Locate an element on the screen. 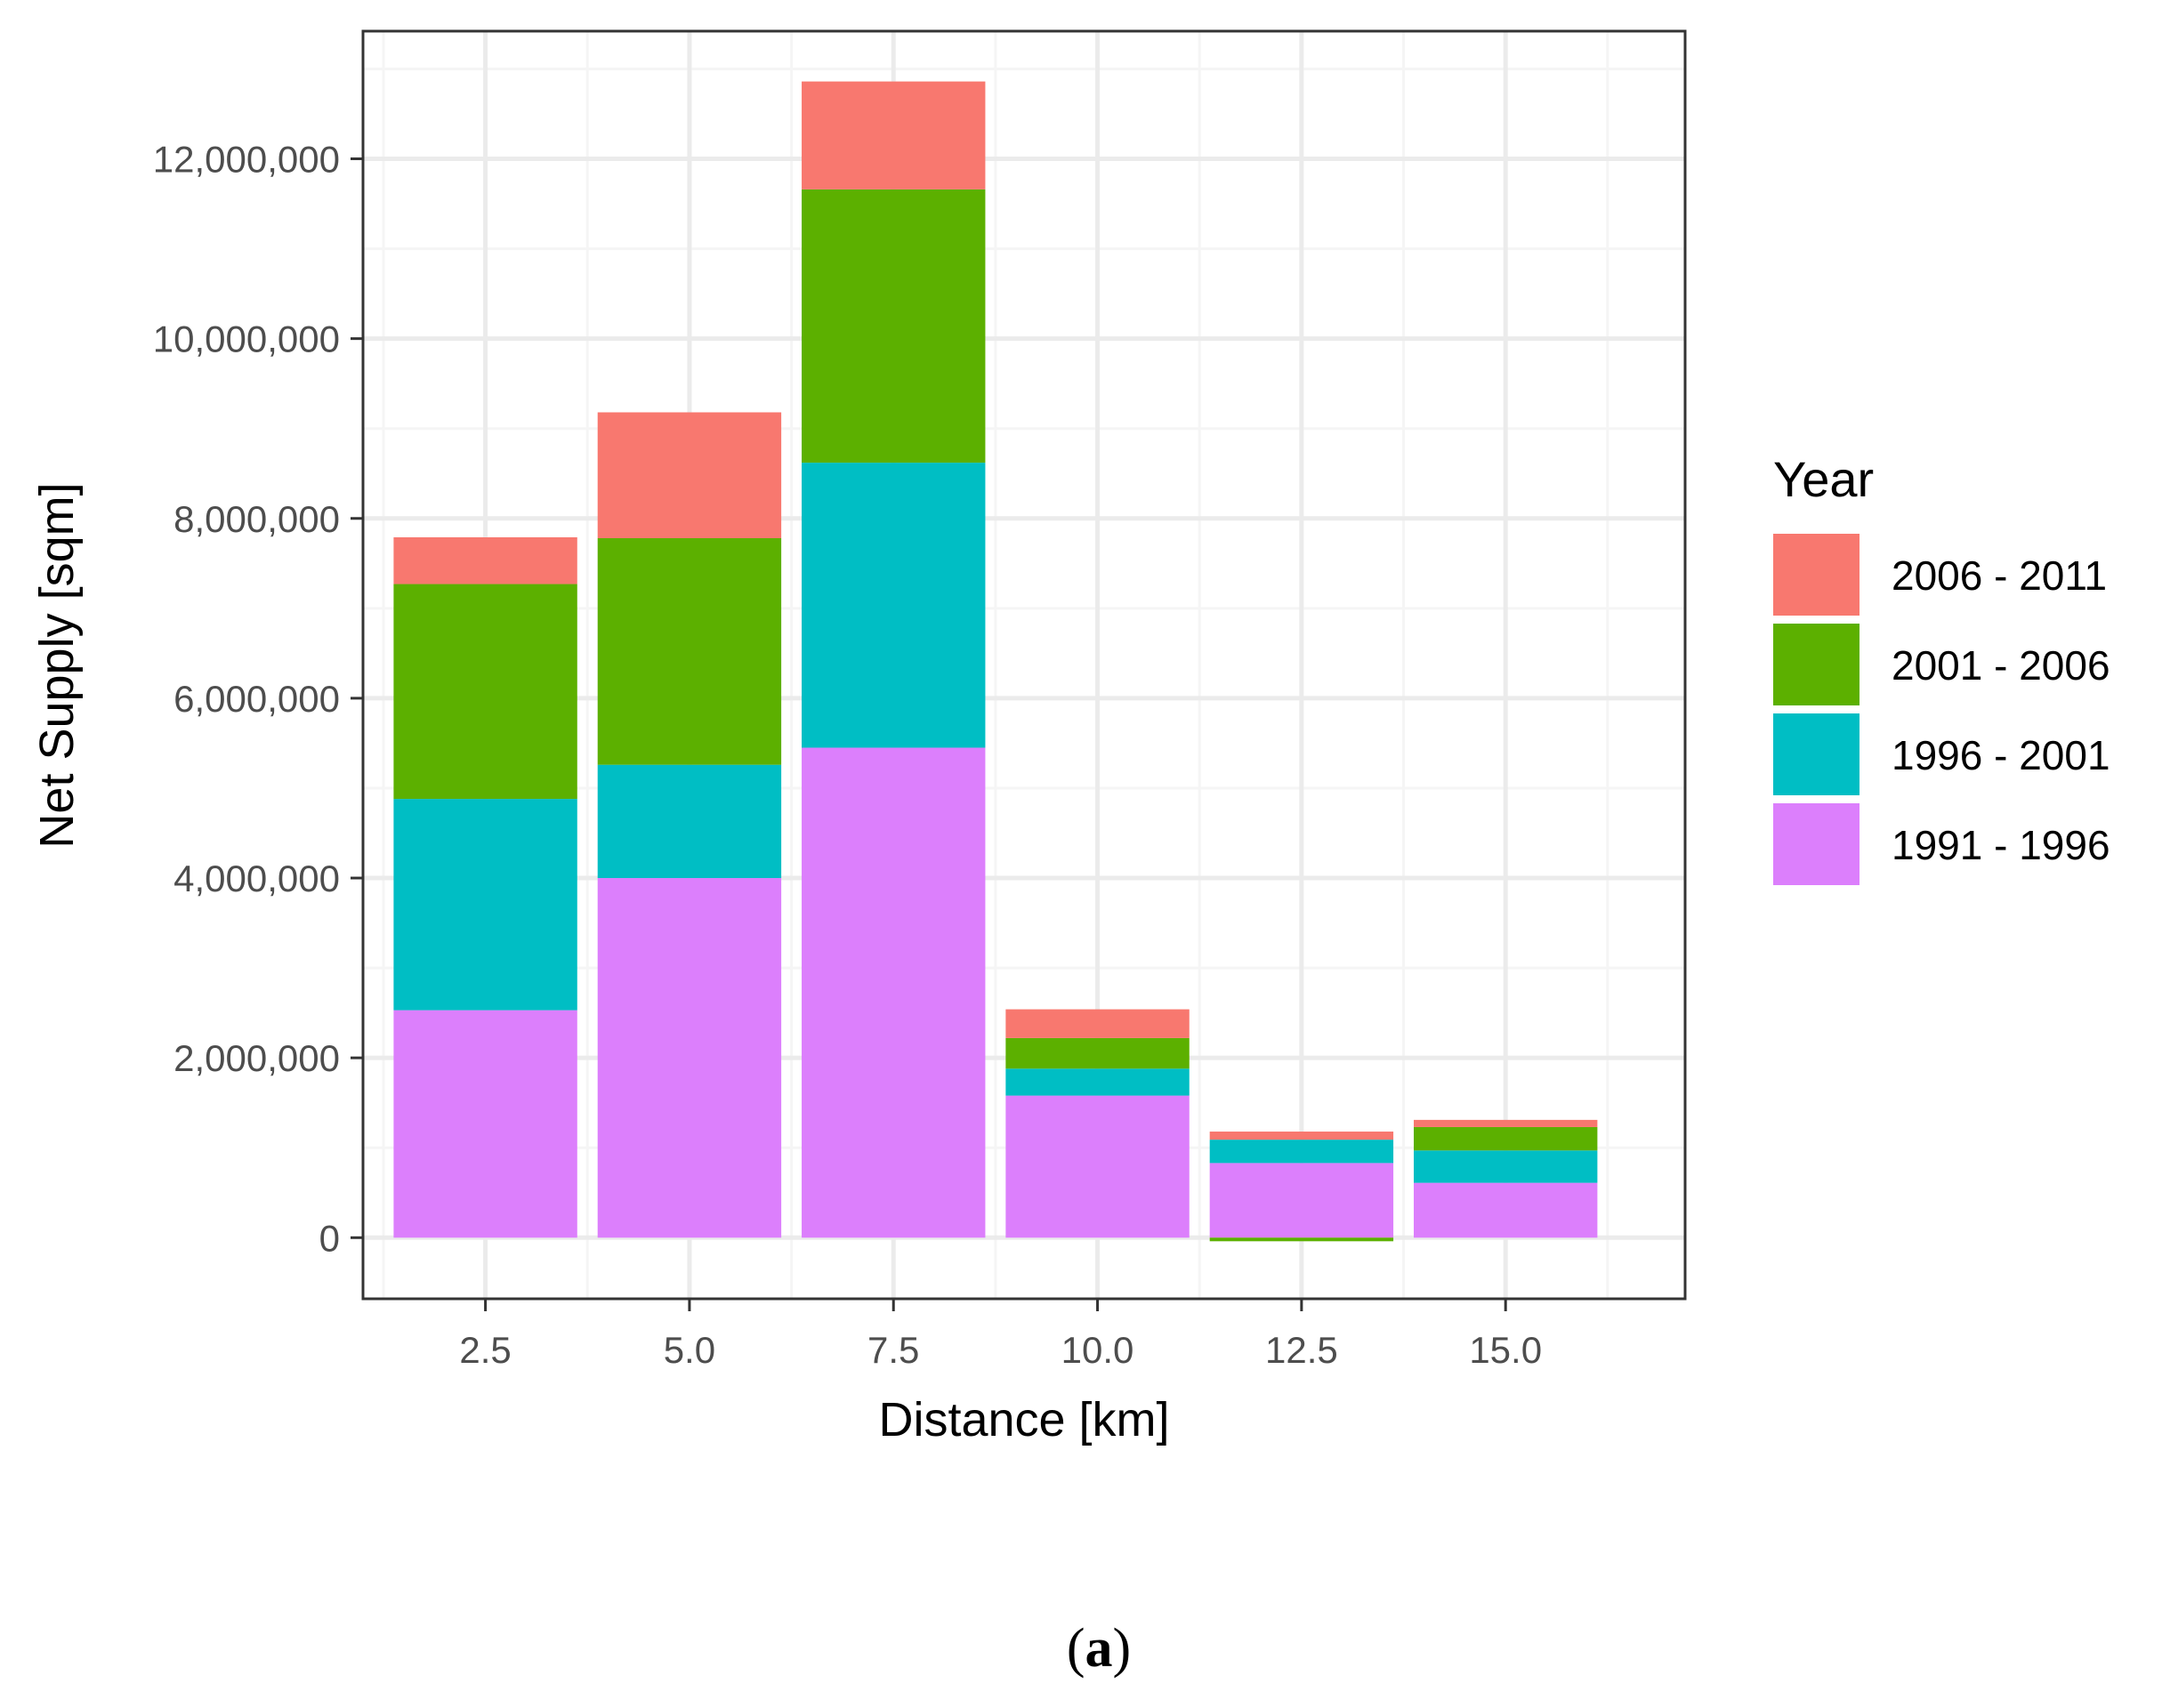  x-tick-label: 12.5 is located at coordinates (1302, 1350).